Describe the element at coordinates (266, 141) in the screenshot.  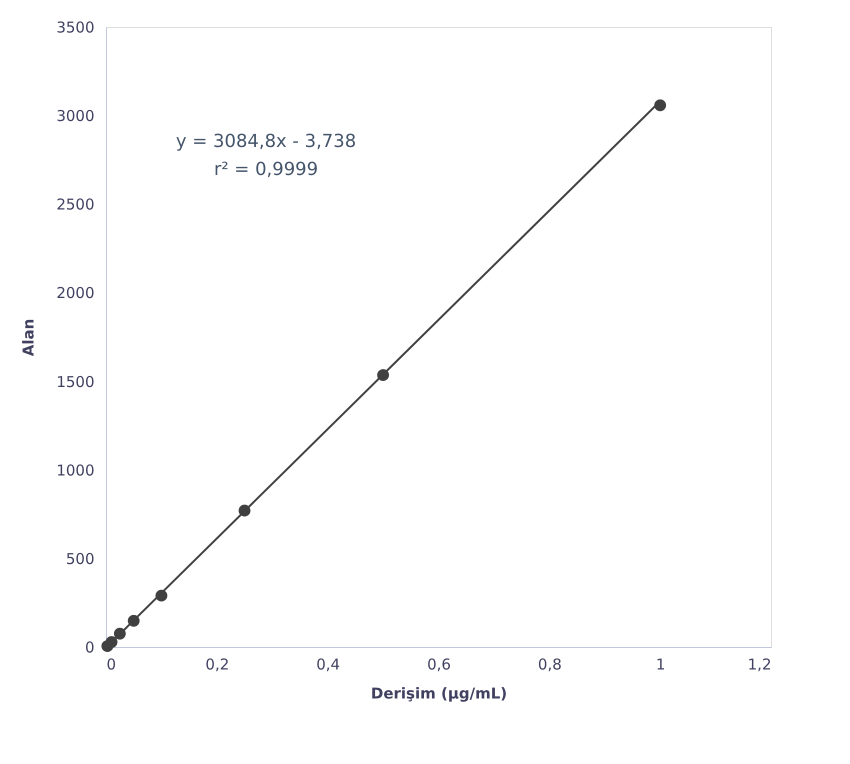
I see `annotation: y = 3084,8x - 3,738` at that location.